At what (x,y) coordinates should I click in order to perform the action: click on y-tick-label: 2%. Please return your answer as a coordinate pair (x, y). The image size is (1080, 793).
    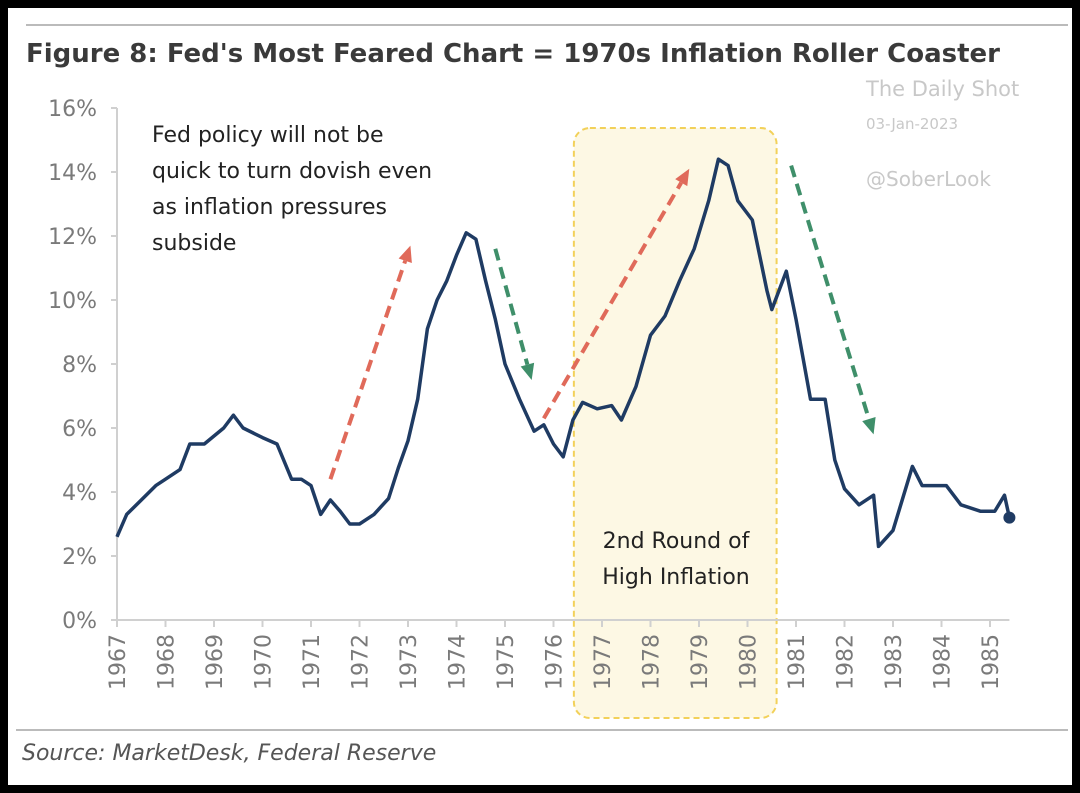
    Looking at the image, I should click on (79, 557).